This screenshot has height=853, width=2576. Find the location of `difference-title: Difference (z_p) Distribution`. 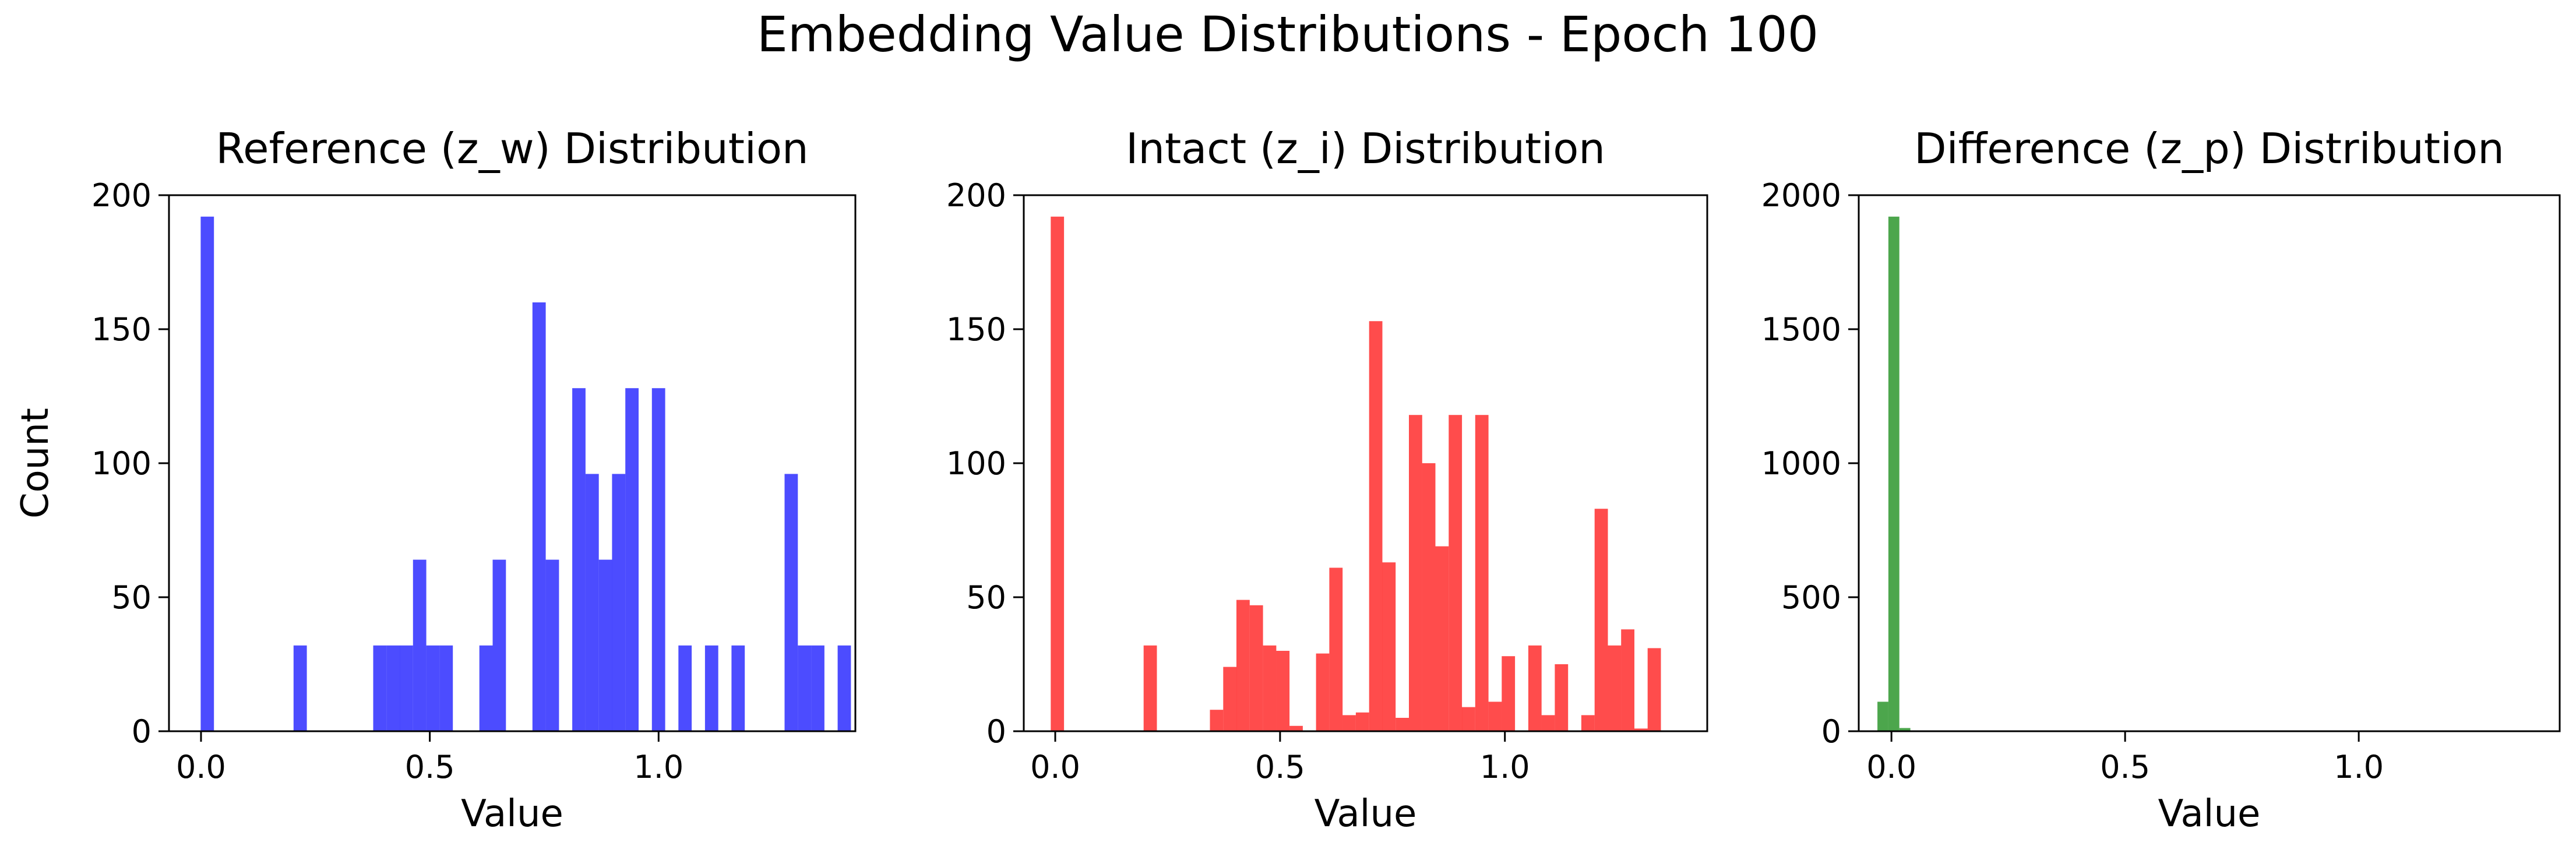

difference-title: Difference (z_p) Distribution is located at coordinates (2209, 148).